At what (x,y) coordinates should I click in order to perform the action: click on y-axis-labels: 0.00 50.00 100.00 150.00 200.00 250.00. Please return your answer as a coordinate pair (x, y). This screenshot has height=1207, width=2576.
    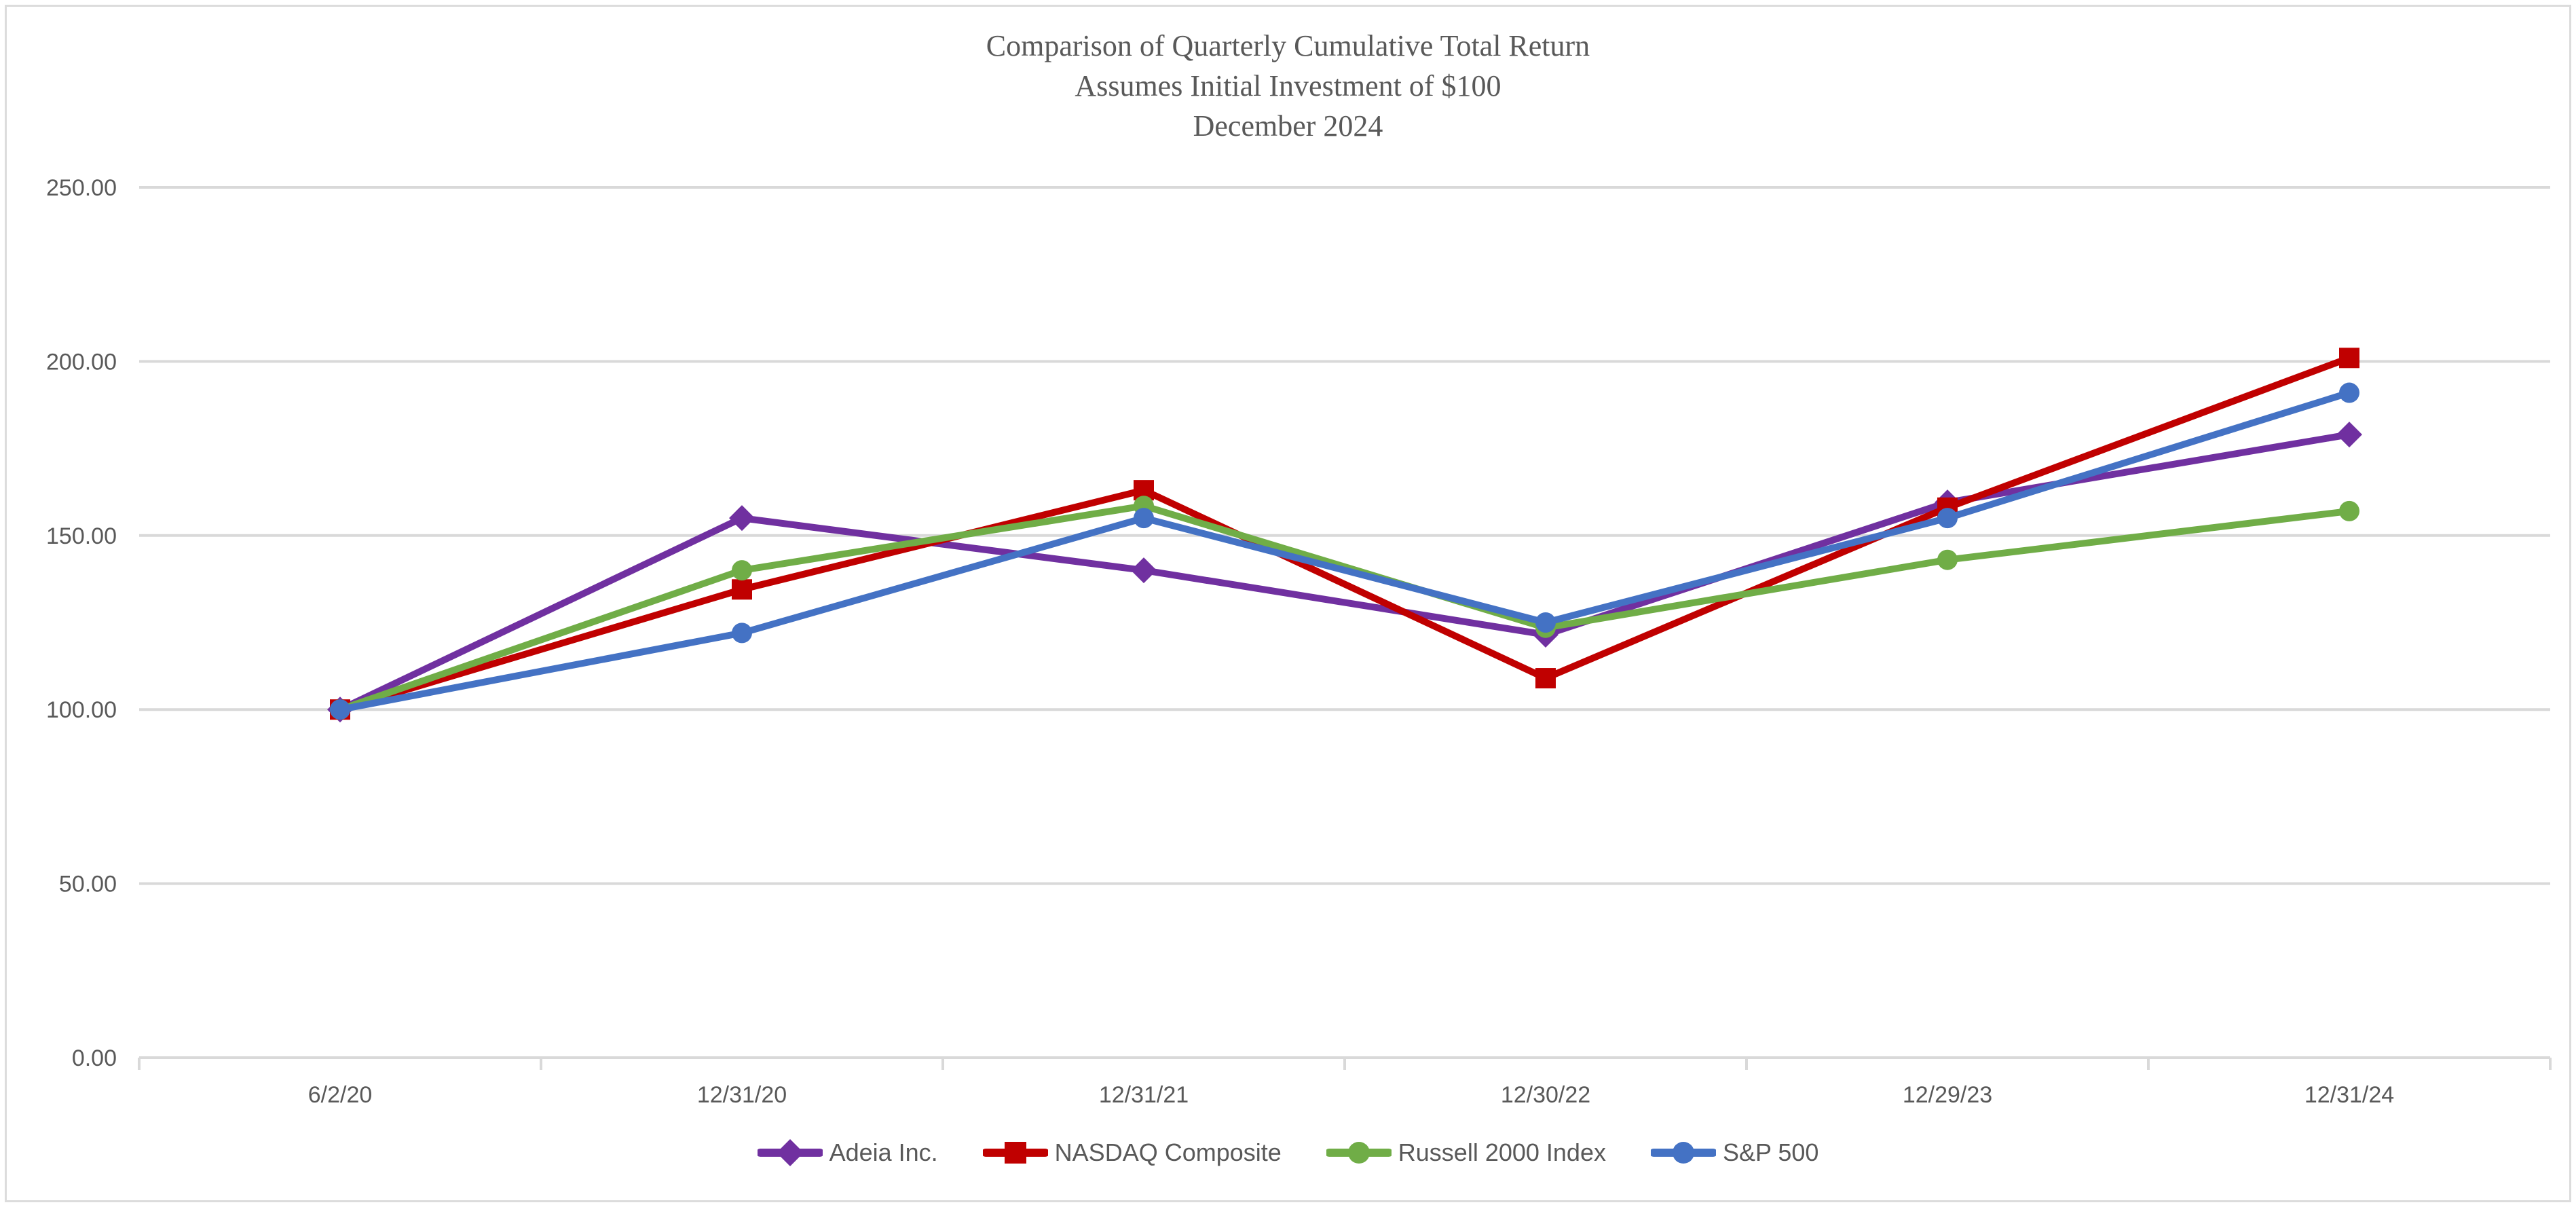
    Looking at the image, I should click on (82, 623).